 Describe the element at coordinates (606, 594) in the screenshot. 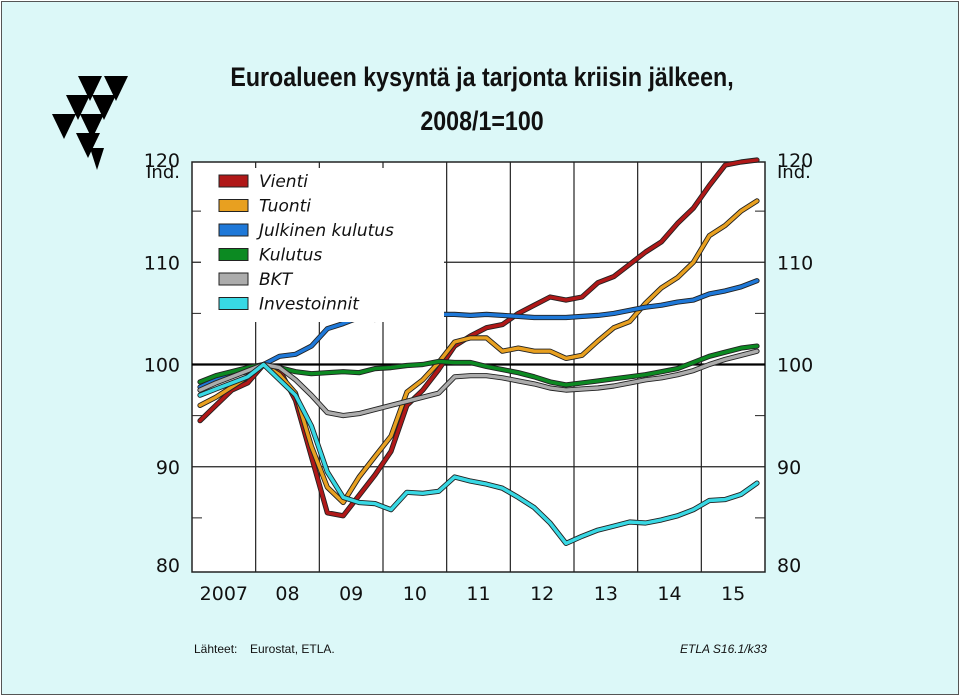

I see `x-tick-label: 13` at that location.